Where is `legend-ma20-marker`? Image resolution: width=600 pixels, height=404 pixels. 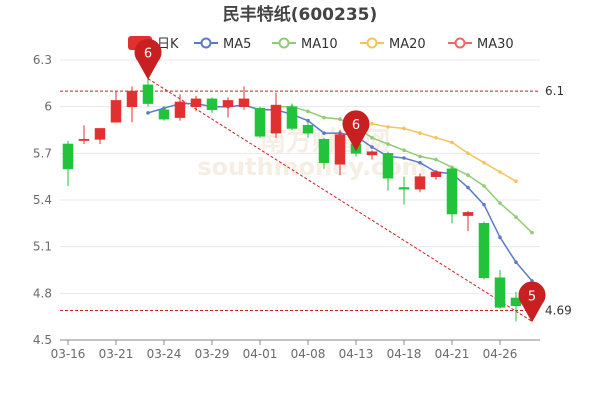
legend-ma20-marker is located at coordinates (372, 43).